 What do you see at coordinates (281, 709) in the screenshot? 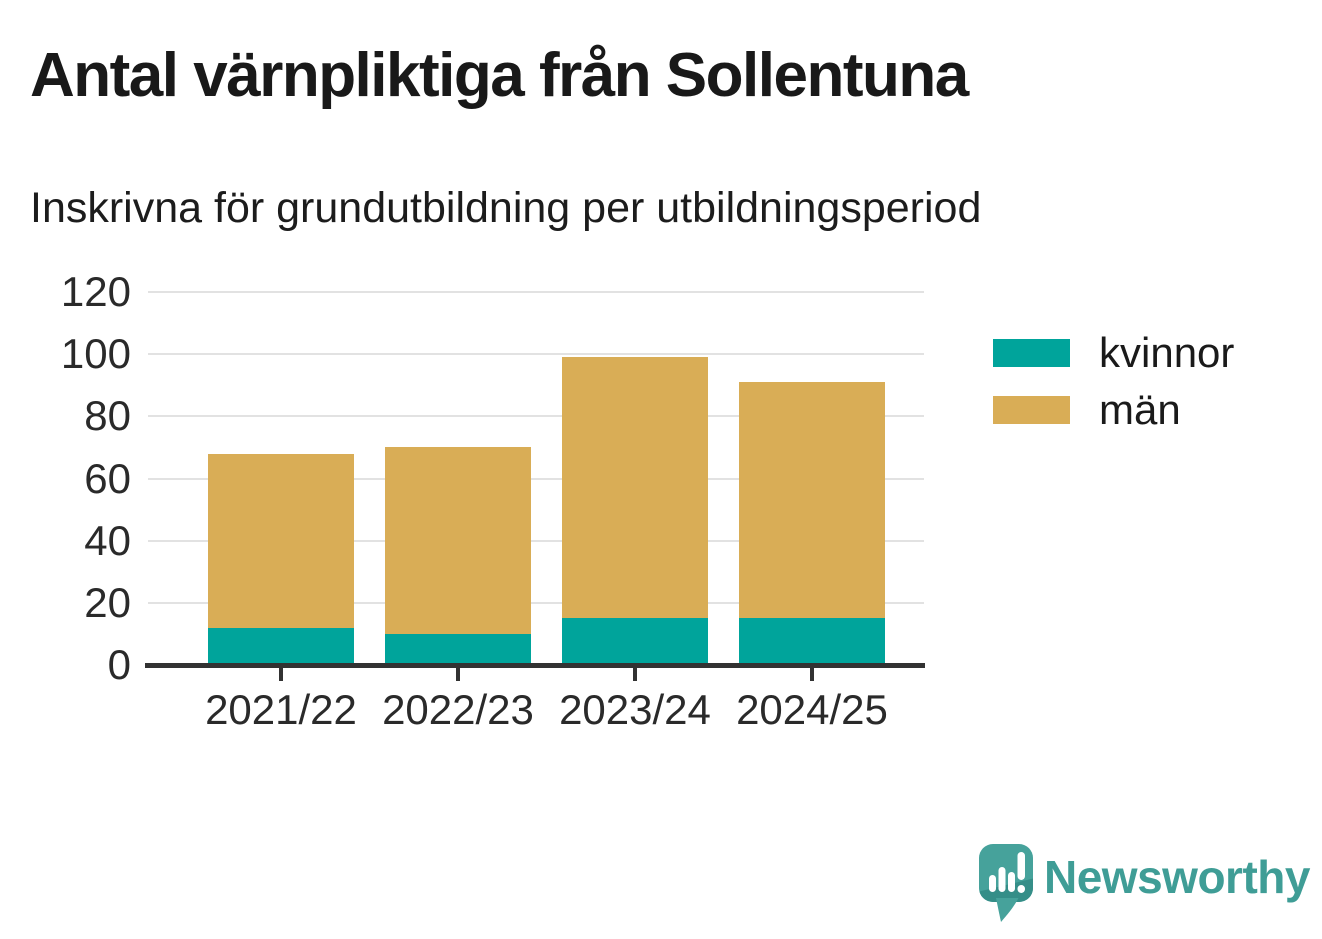
I see `x-axis-tick-label: 2021/22` at bounding box center [281, 709].